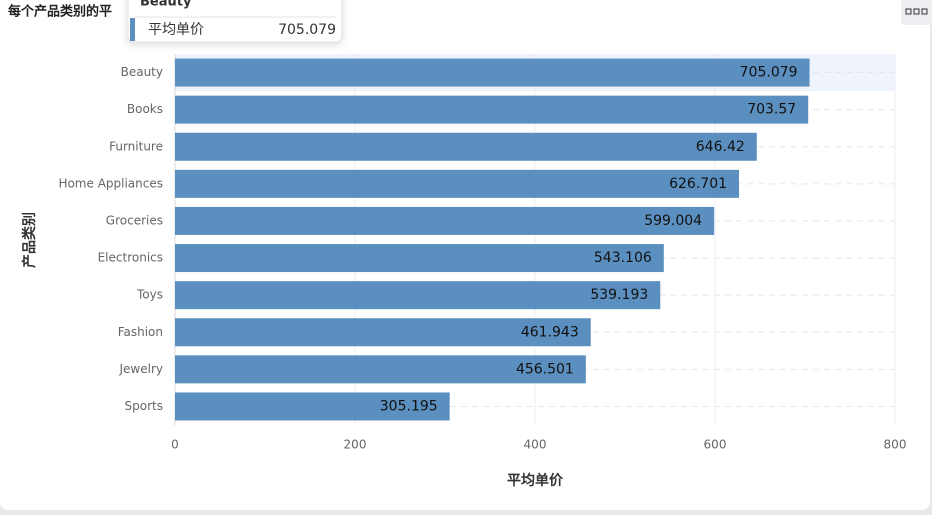  I want to click on value-label: 599.004, so click(673, 221).